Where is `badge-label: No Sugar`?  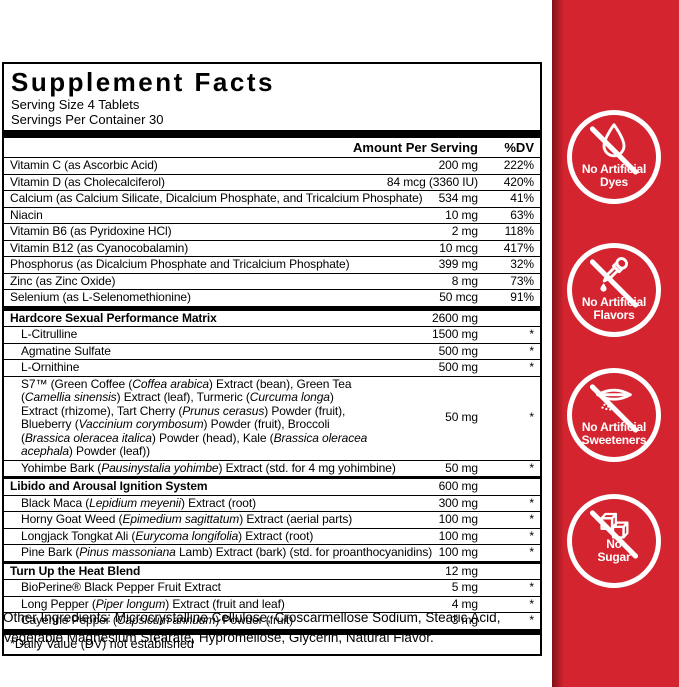
badge-label: No Sugar is located at coordinates (614, 550).